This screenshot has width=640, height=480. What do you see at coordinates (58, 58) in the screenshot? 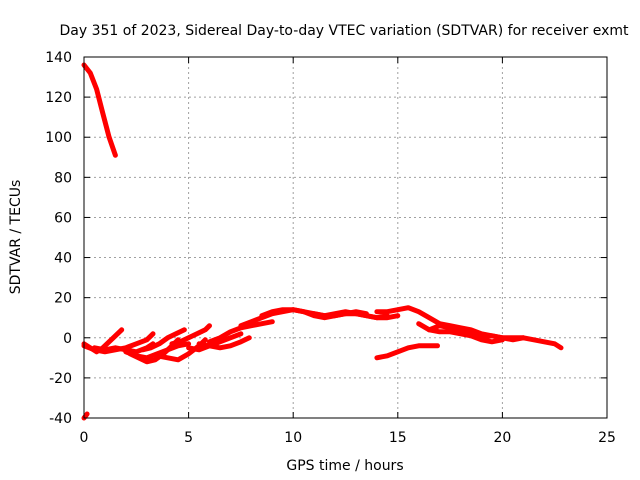
I see `y-tick-label: 140` at bounding box center [58, 58].